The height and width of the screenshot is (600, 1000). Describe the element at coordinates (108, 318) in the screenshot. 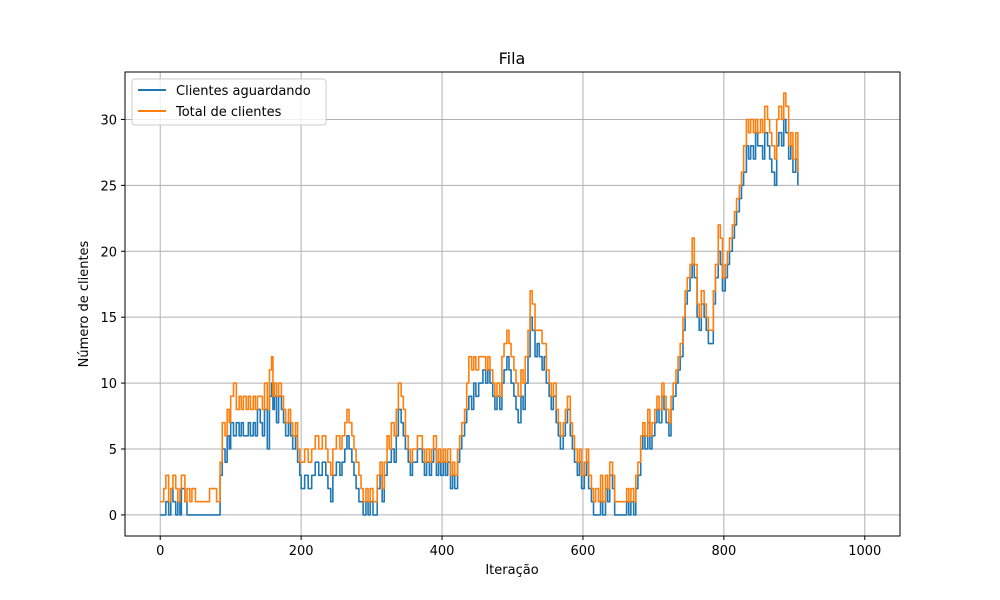

I see `y-tick-label: 15` at that location.